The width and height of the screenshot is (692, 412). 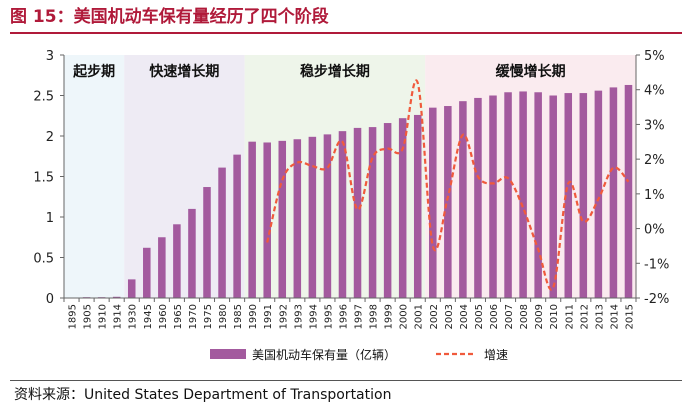 I want to click on x-tick-label: 1993, so click(x=298, y=316).